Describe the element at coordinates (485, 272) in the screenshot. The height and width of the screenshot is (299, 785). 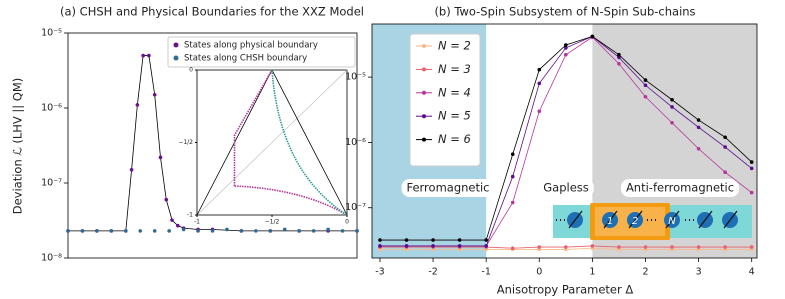
I see `x-tick-label: -1` at that location.